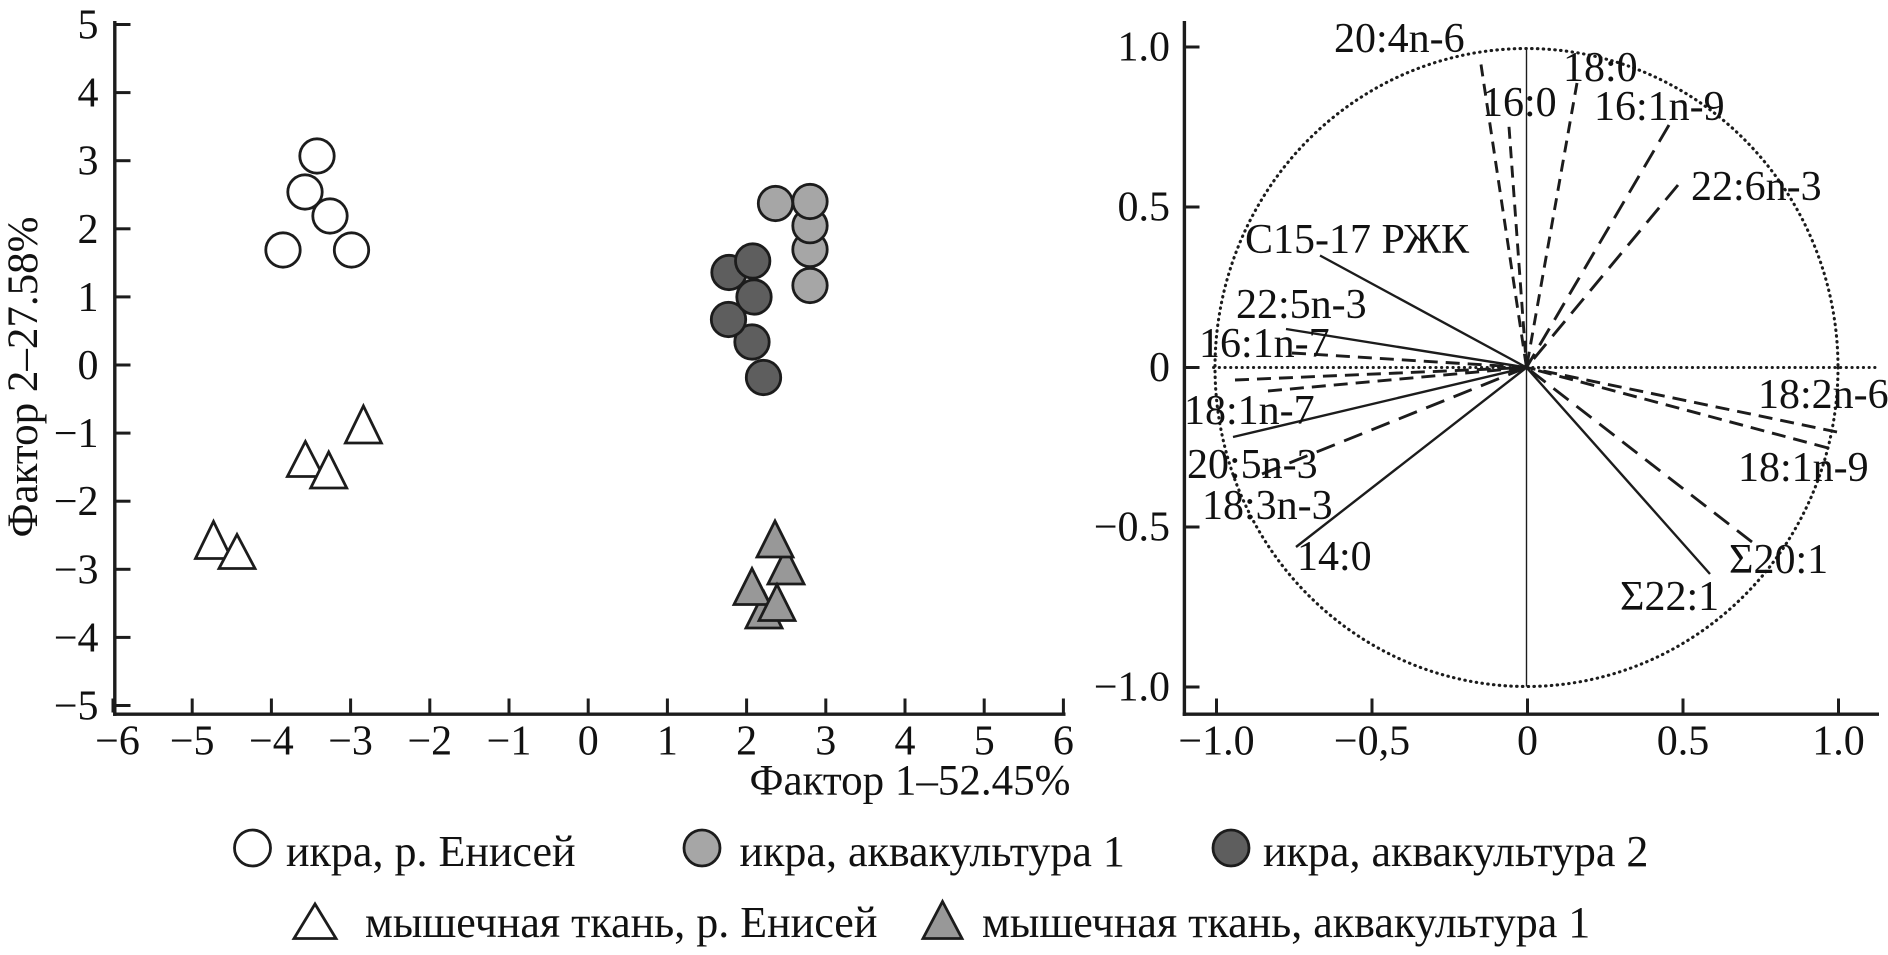  I want to click on svg-text: Σ20:1, so click(1778, 560).